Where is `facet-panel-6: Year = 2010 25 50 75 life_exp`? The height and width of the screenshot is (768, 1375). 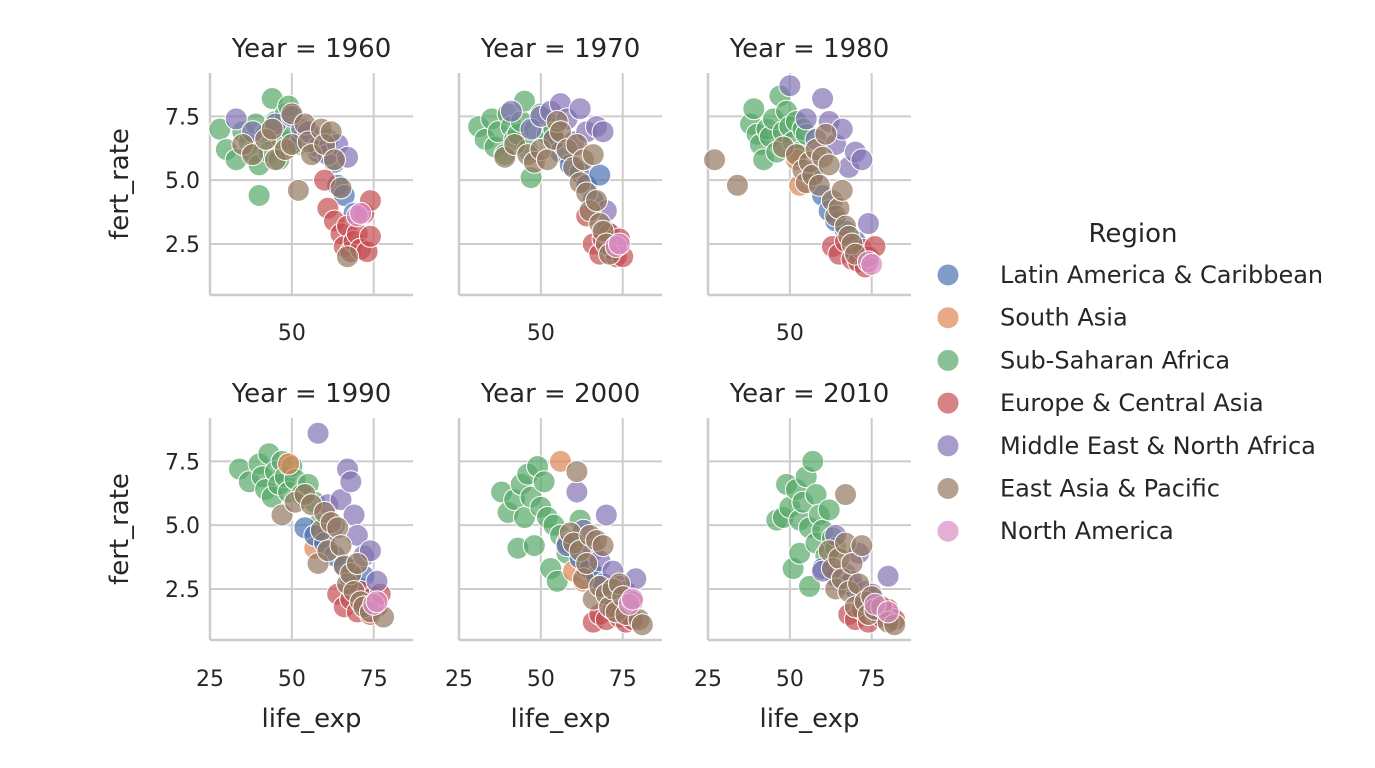
facet-panel-6: Year = 2010 25 50 75 life_exp is located at coordinates (802, 556).